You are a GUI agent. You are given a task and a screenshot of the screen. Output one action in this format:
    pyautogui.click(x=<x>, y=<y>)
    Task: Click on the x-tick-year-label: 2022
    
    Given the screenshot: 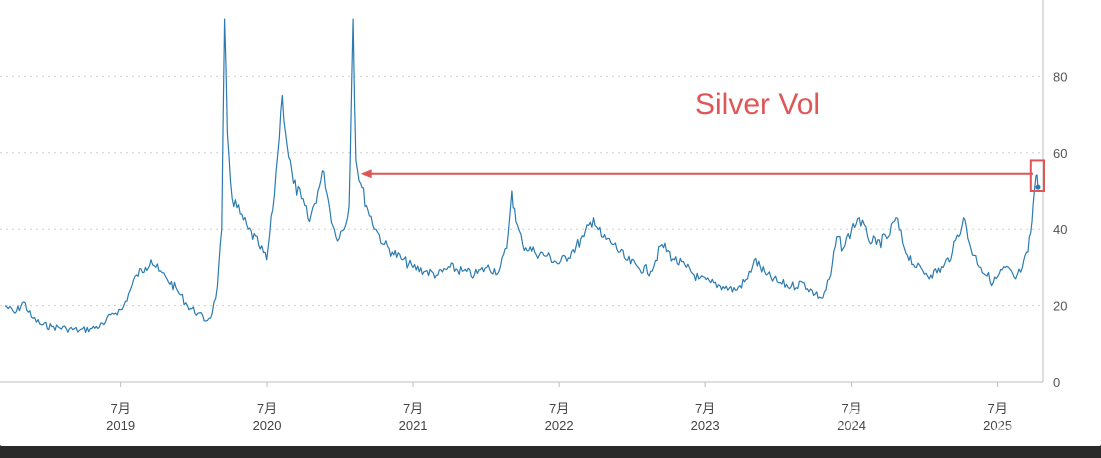 What is the action you would take?
    pyautogui.click(x=559, y=425)
    